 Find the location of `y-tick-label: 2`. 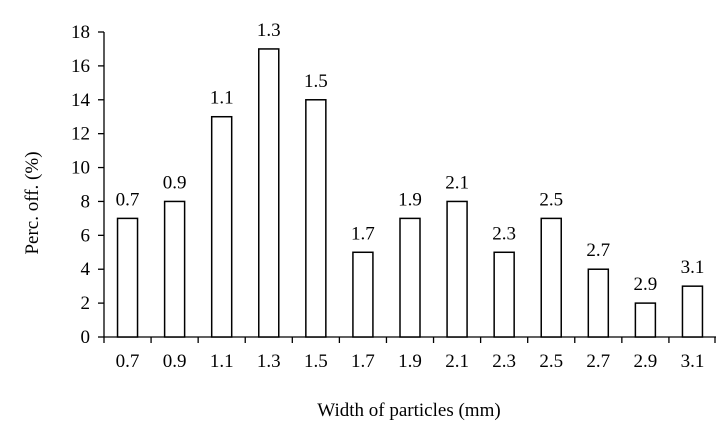

y-tick-label: 2 is located at coordinates (86, 303).